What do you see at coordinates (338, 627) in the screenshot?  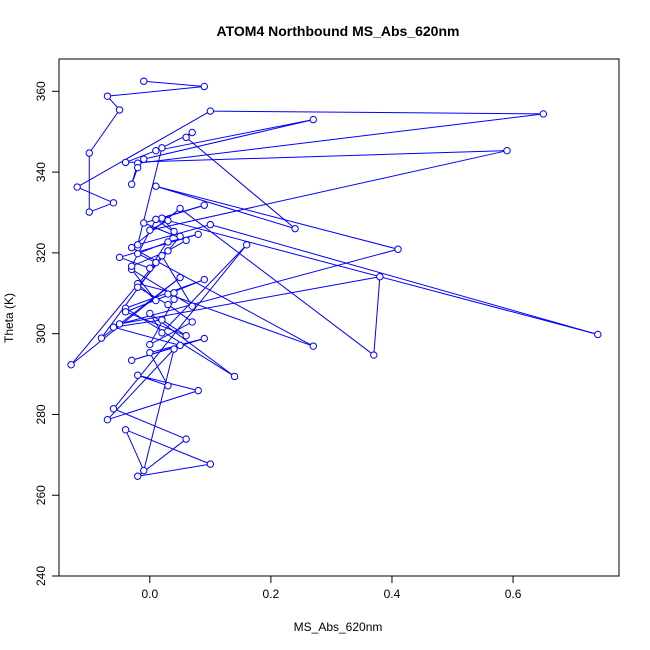 I see `x-axis-label: MS_Abs_620nm` at bounding box center [338, 627].